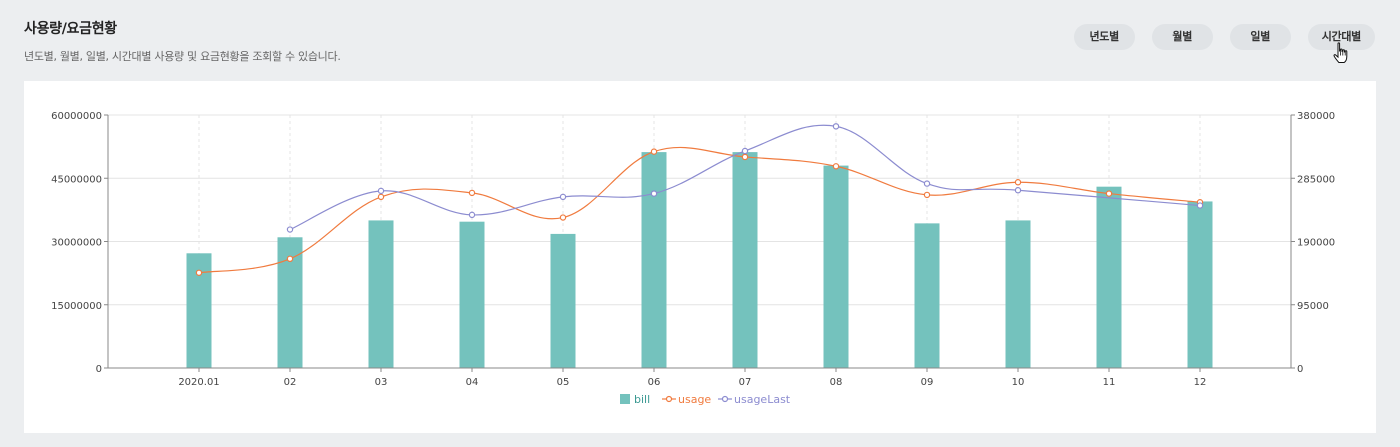 The image size is (1400, 447). I want to click on y2-tick-label: 285000, so click(1316, 179).